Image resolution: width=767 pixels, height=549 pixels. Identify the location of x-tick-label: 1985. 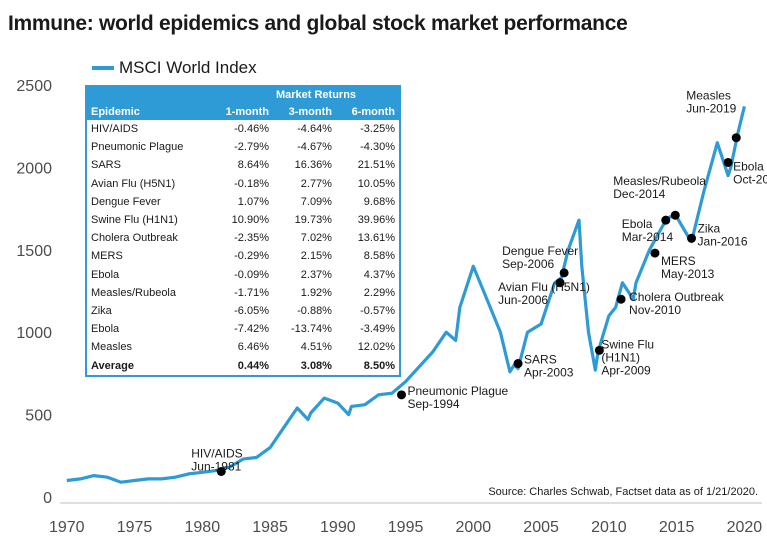
(270, 527).